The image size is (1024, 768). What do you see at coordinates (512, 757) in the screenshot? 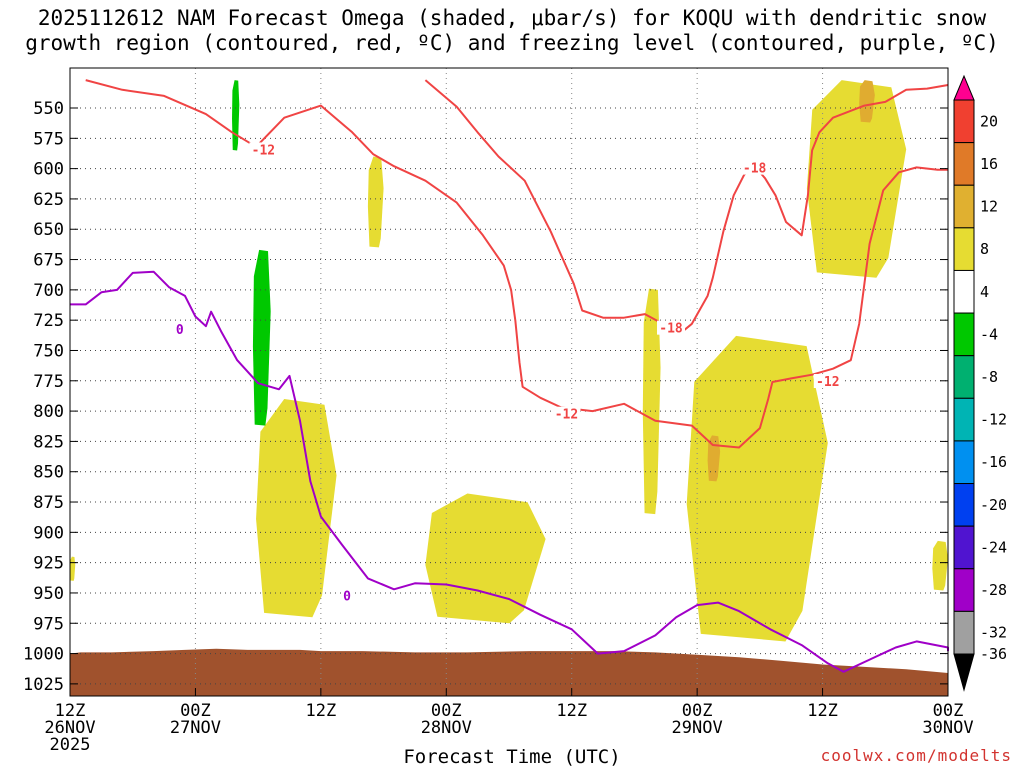
I see `x-axis-label: Forecast Time (UTC)` at bounding box center [512, 757].